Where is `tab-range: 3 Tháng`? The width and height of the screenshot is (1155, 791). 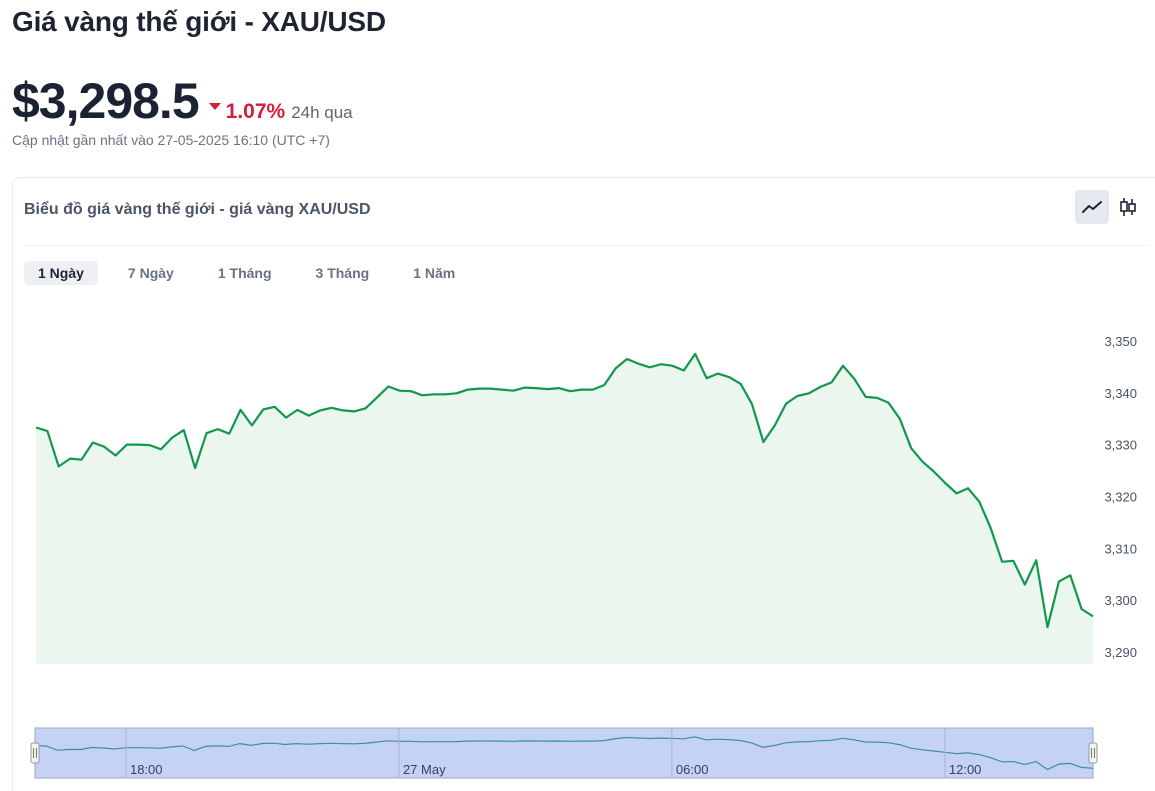 tab-range: 3 Tháng is located at coordinates (342, 273).